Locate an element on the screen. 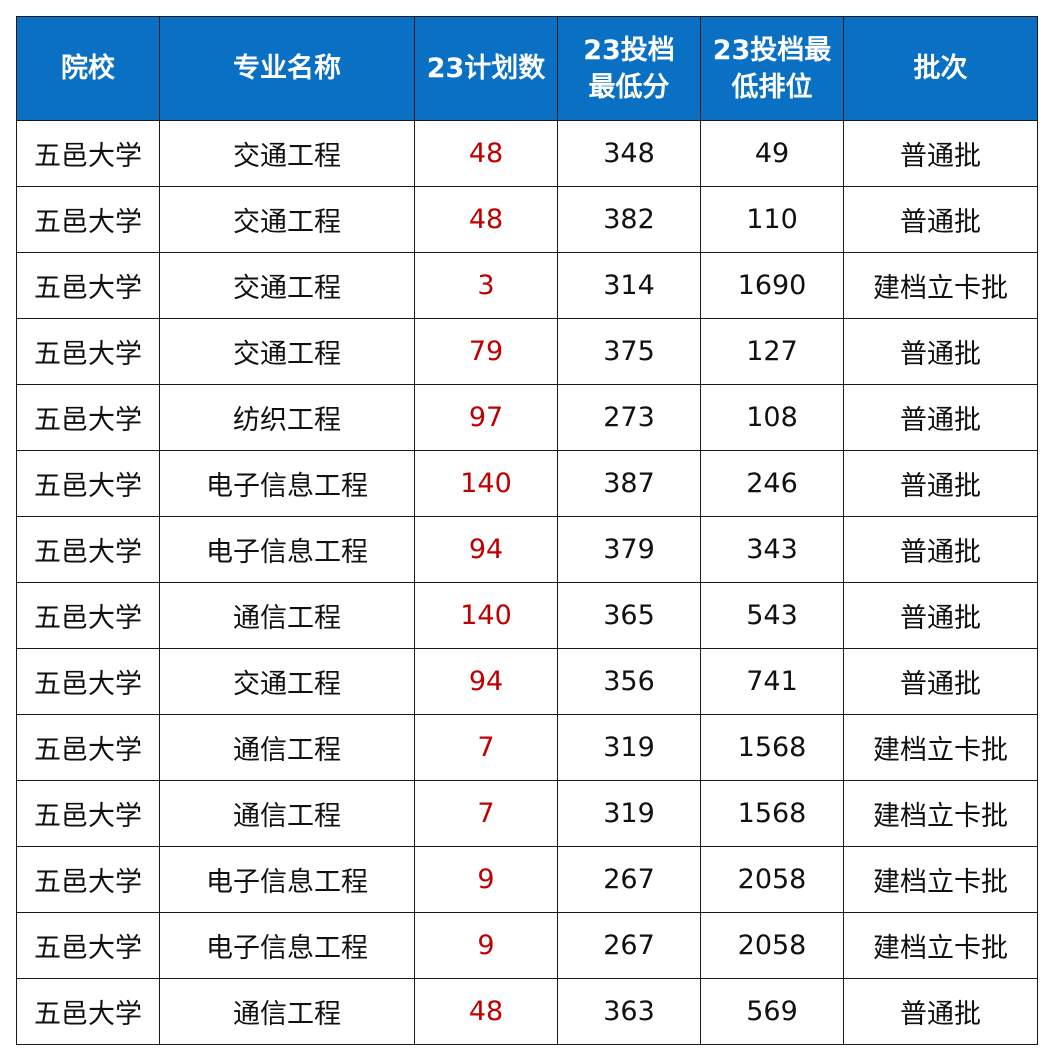 This screenshot has width=1058, height=1060. cell-plan-count: 97 is located at coordinates (486, 417).